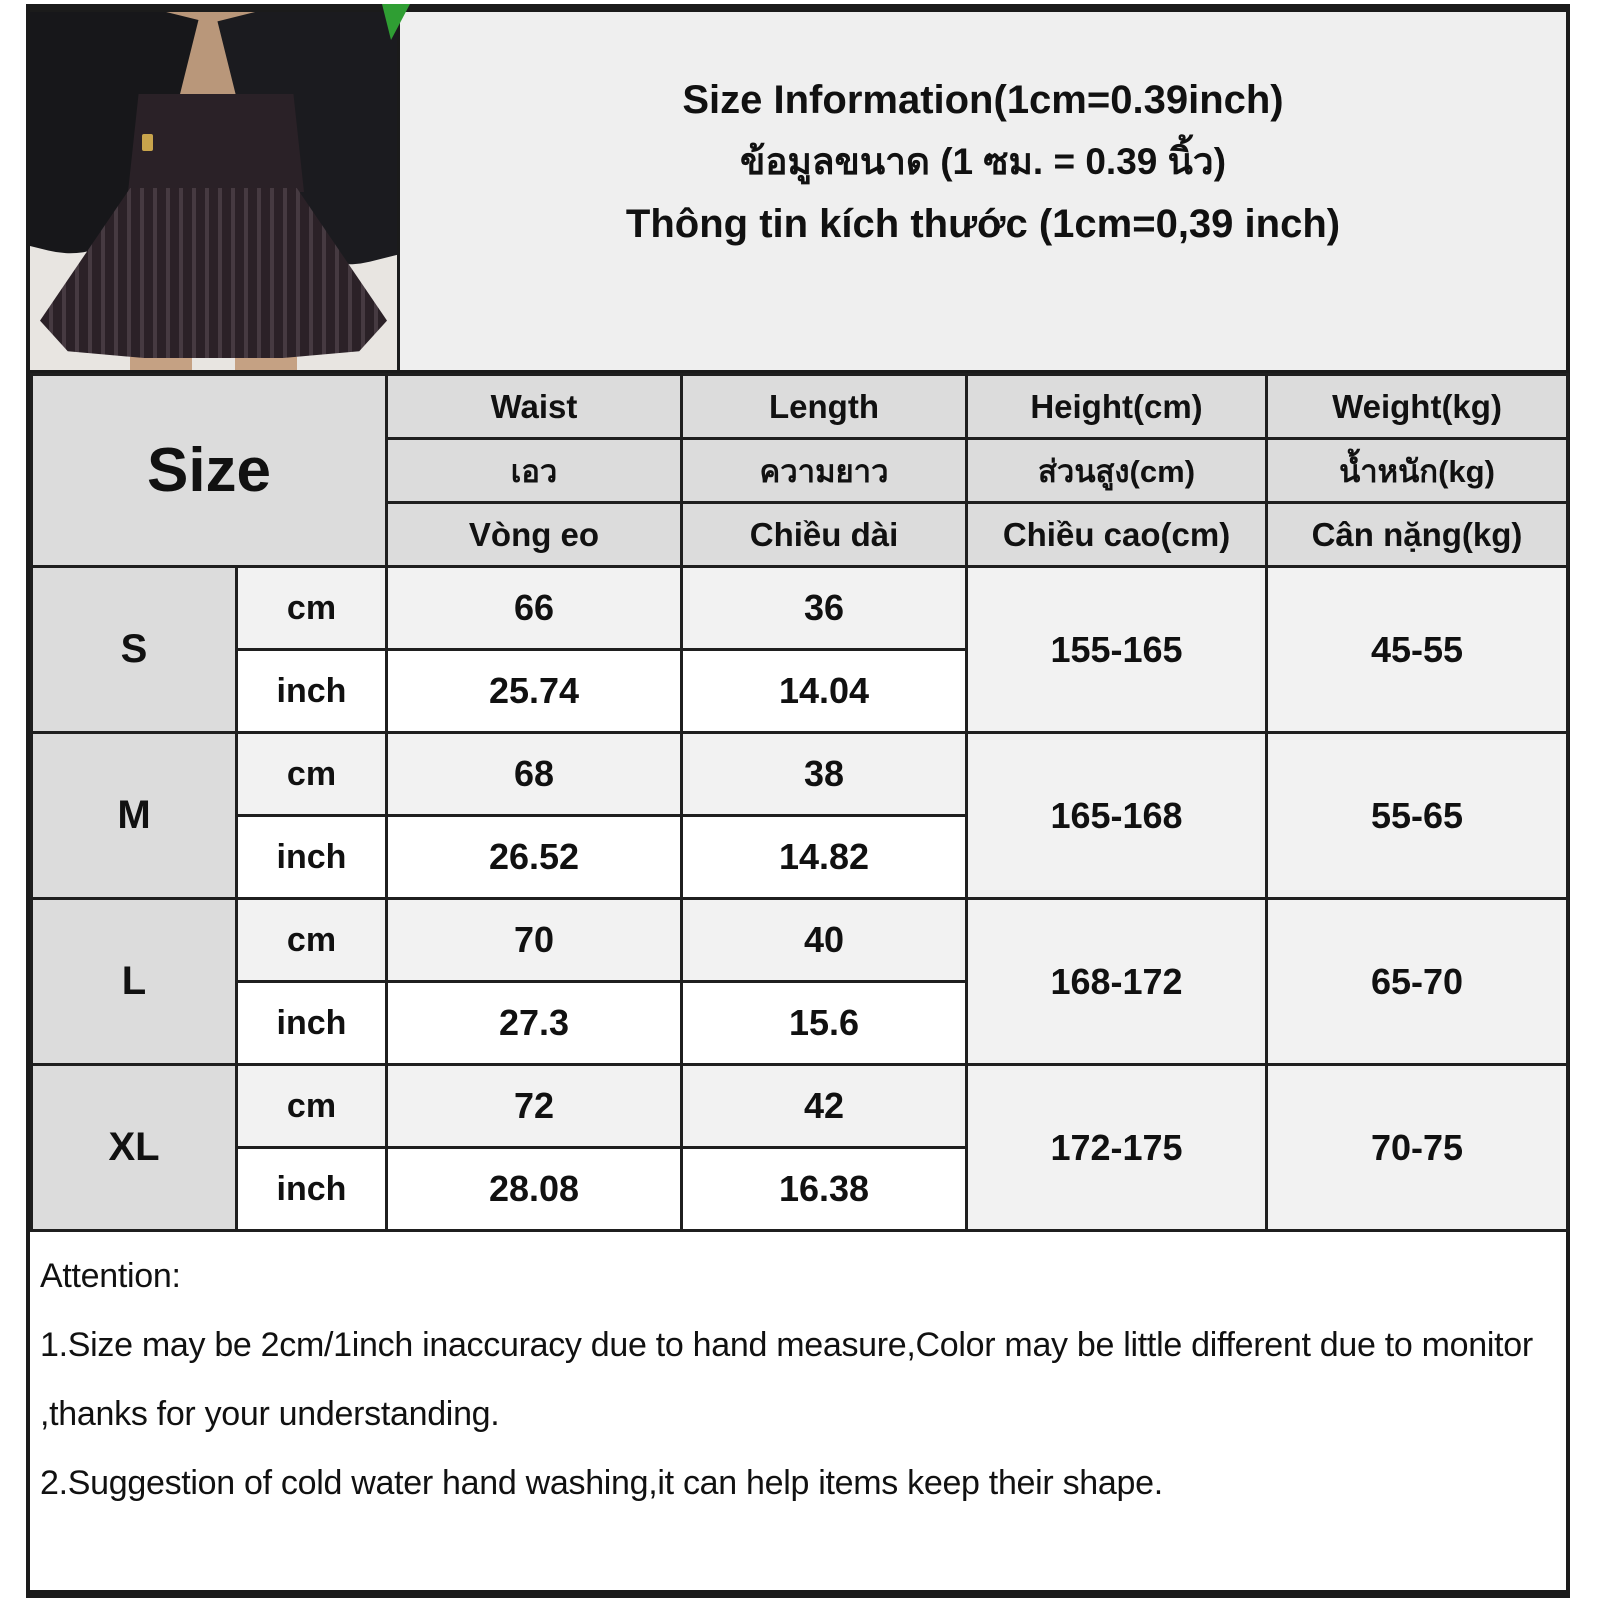 The height and width of the screenshot is (1600, 1600). Describe the element at coordinates (824, 1023) in the screenshot. I see `length-inch-value: 15.6` at that location.